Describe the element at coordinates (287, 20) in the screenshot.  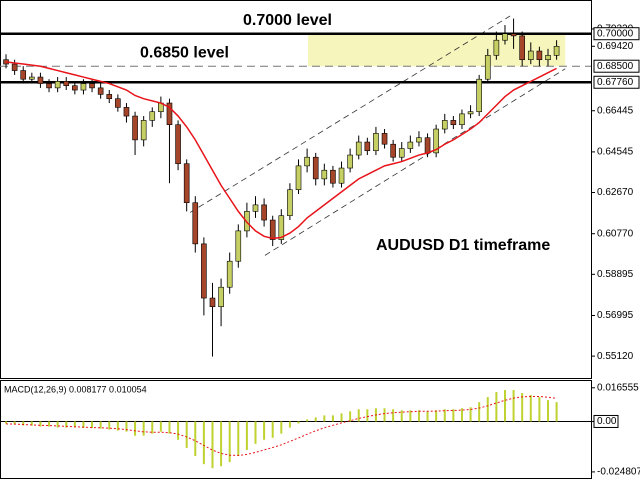
I see `level-annotation: 0.7000 level` at that location.